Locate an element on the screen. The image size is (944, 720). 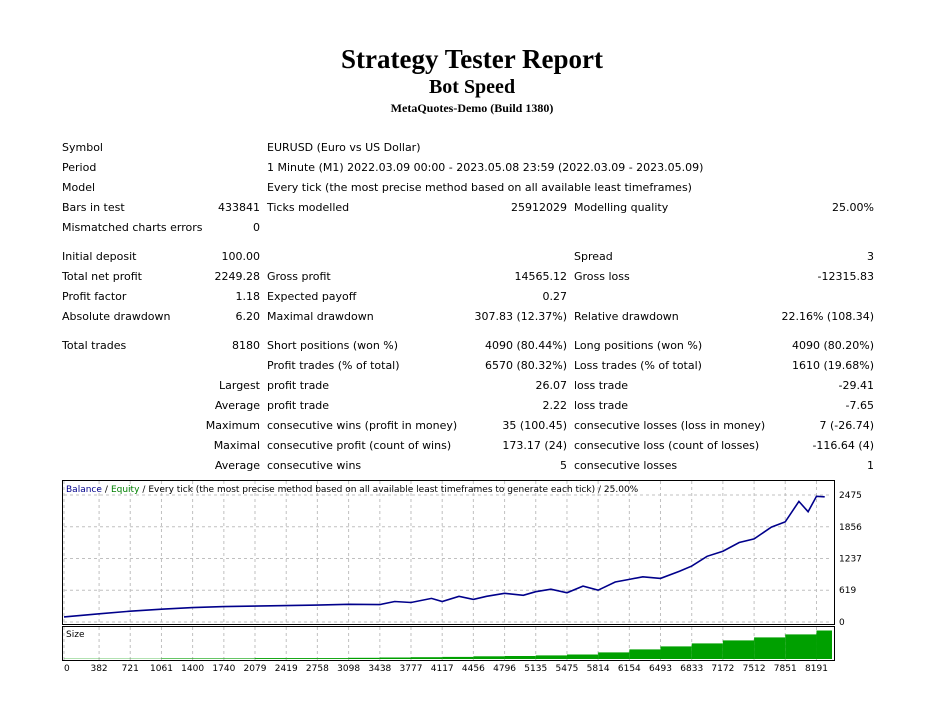
symbol-value: EURUSD (Euro vs US Dollar) is located at coordinates (344, 147).